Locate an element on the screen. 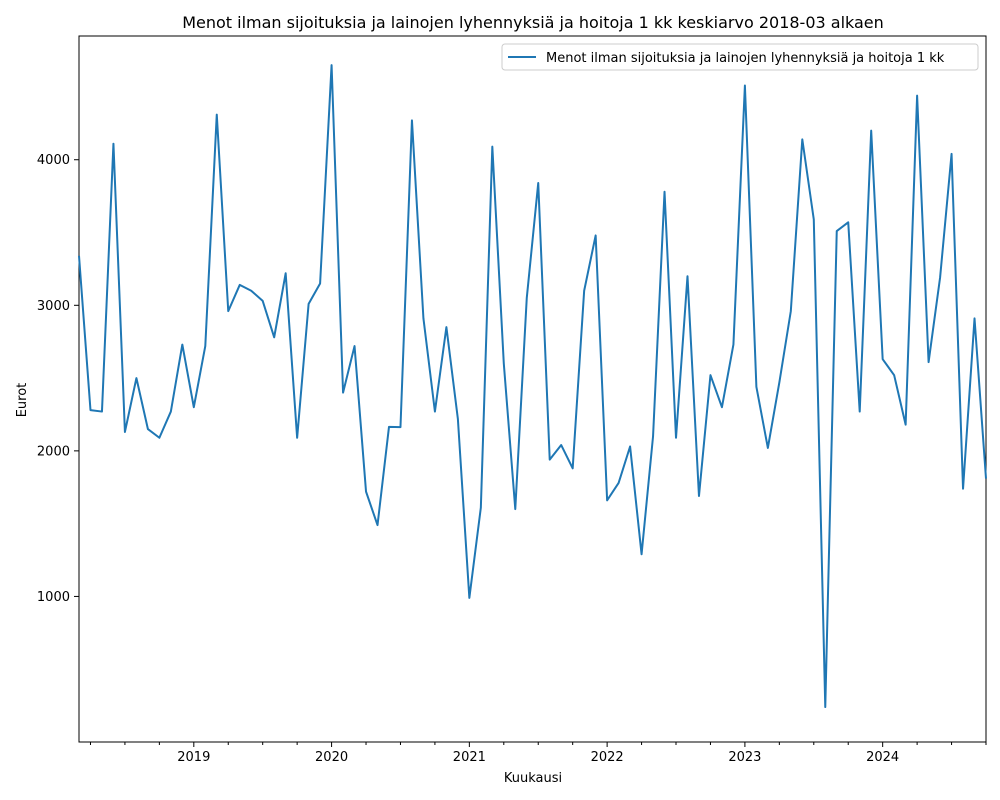 This screenshot has width=1000, height=800. y-tick-label: 3000 is located at coordinates (53, 306).